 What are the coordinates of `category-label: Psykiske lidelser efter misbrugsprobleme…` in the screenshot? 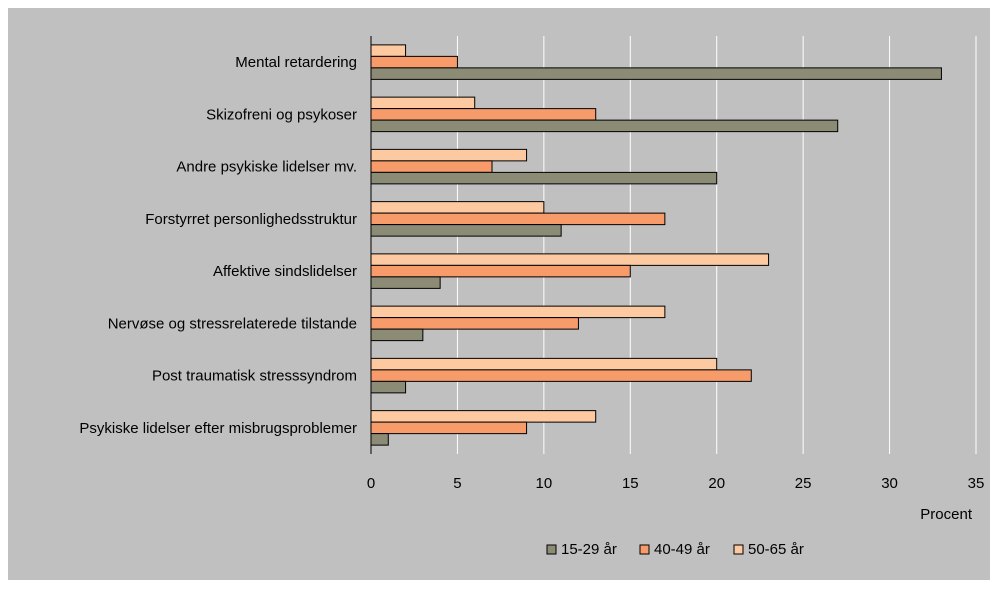 It's located at (218, 428).